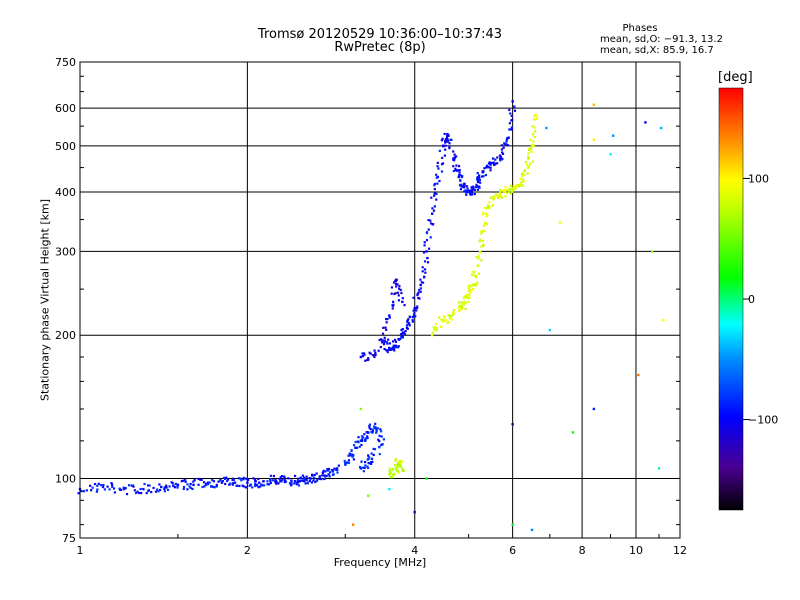 This screenshot has height=600, width=800. I want to click on phases-x-stats: mean, sd,X: 85.9, 16.7, so click(657, 50).